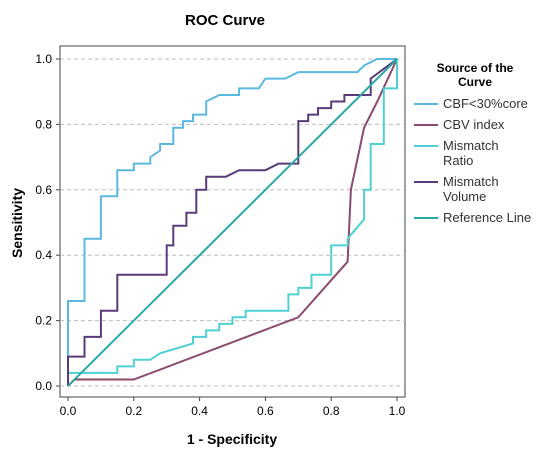 This screenshot has height=458, width=550. What do you see at coordinates (43, 124) in the screenshot?
I see `y-tick-label: 0.8` at bounding box center [43, 124].